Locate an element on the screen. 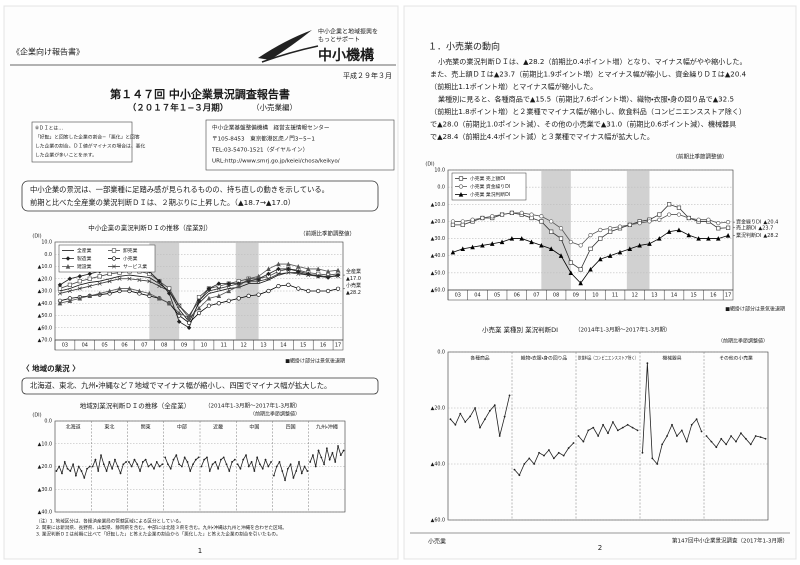  y-tick-label: ▲50.0 is located at coordinates (438, 273).